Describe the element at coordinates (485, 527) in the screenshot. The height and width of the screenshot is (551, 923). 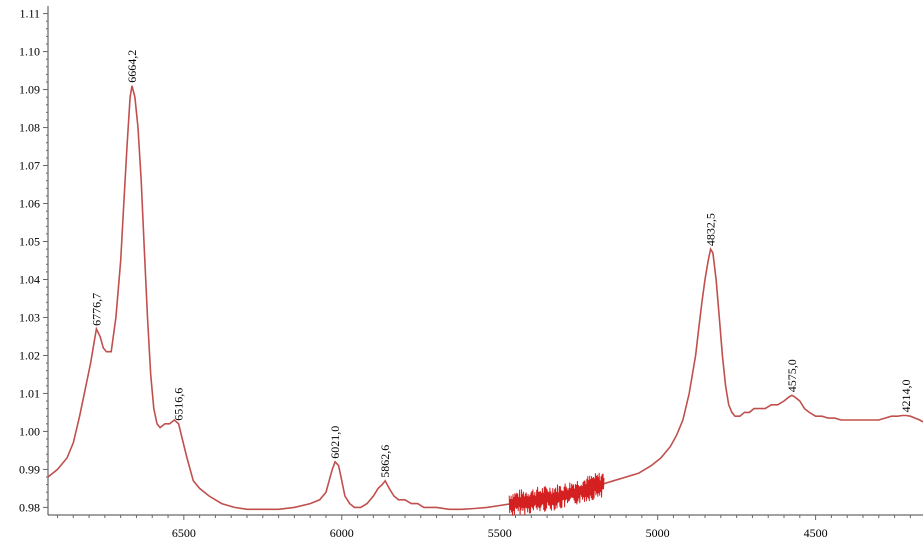
I see `x-axis: 6500 6000 5500 5000 4500` at that location.